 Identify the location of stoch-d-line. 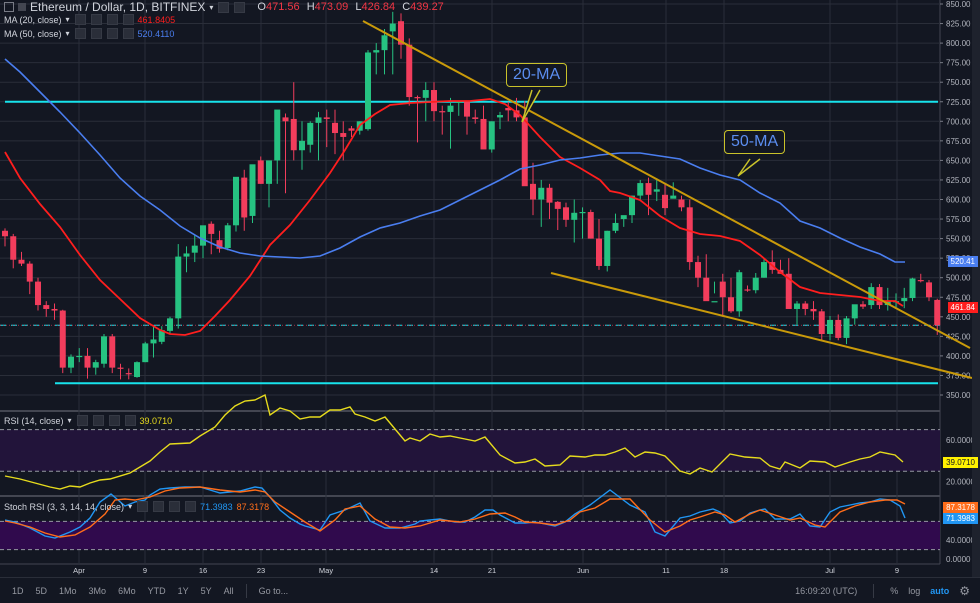
(455, 512).